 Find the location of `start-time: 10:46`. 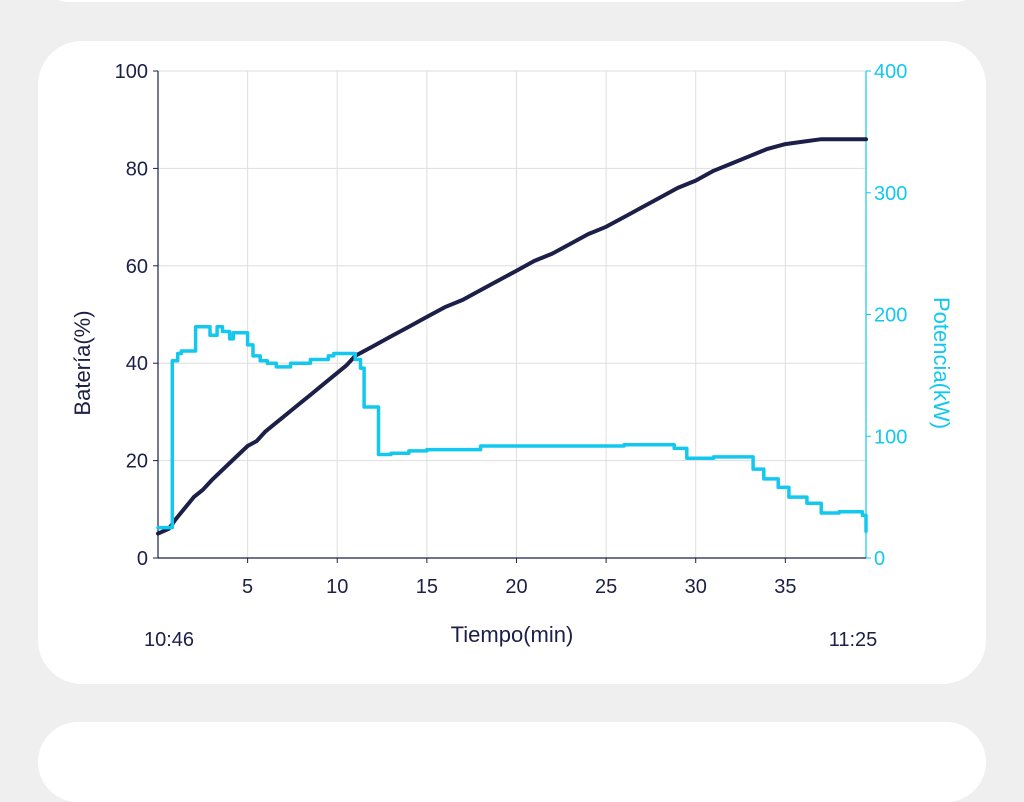

start-time: 10:46 is located at coordinates (169, 640).